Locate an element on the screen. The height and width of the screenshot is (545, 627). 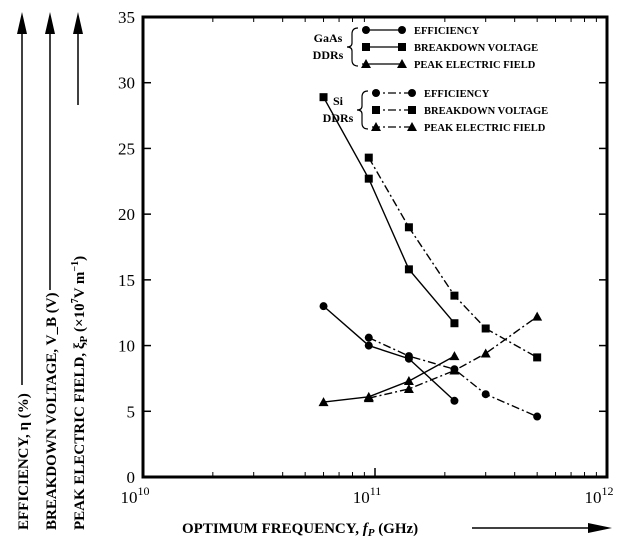
y-tick-label: 35 is located at coordinates (126, 17).